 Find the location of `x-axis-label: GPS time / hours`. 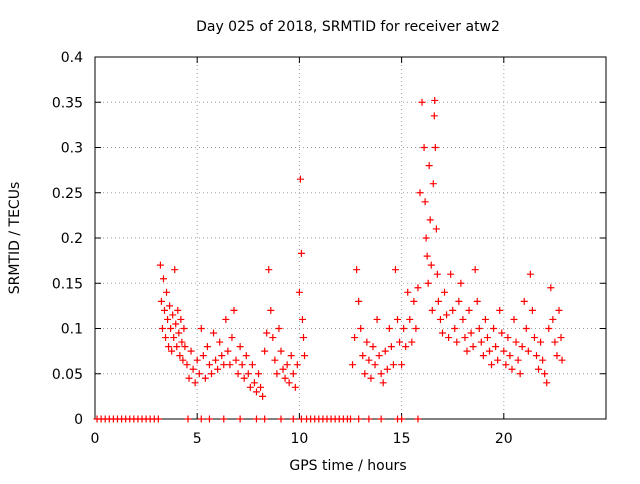

x-axis-label: GPS time / hours is located at coordinates (347, 466).